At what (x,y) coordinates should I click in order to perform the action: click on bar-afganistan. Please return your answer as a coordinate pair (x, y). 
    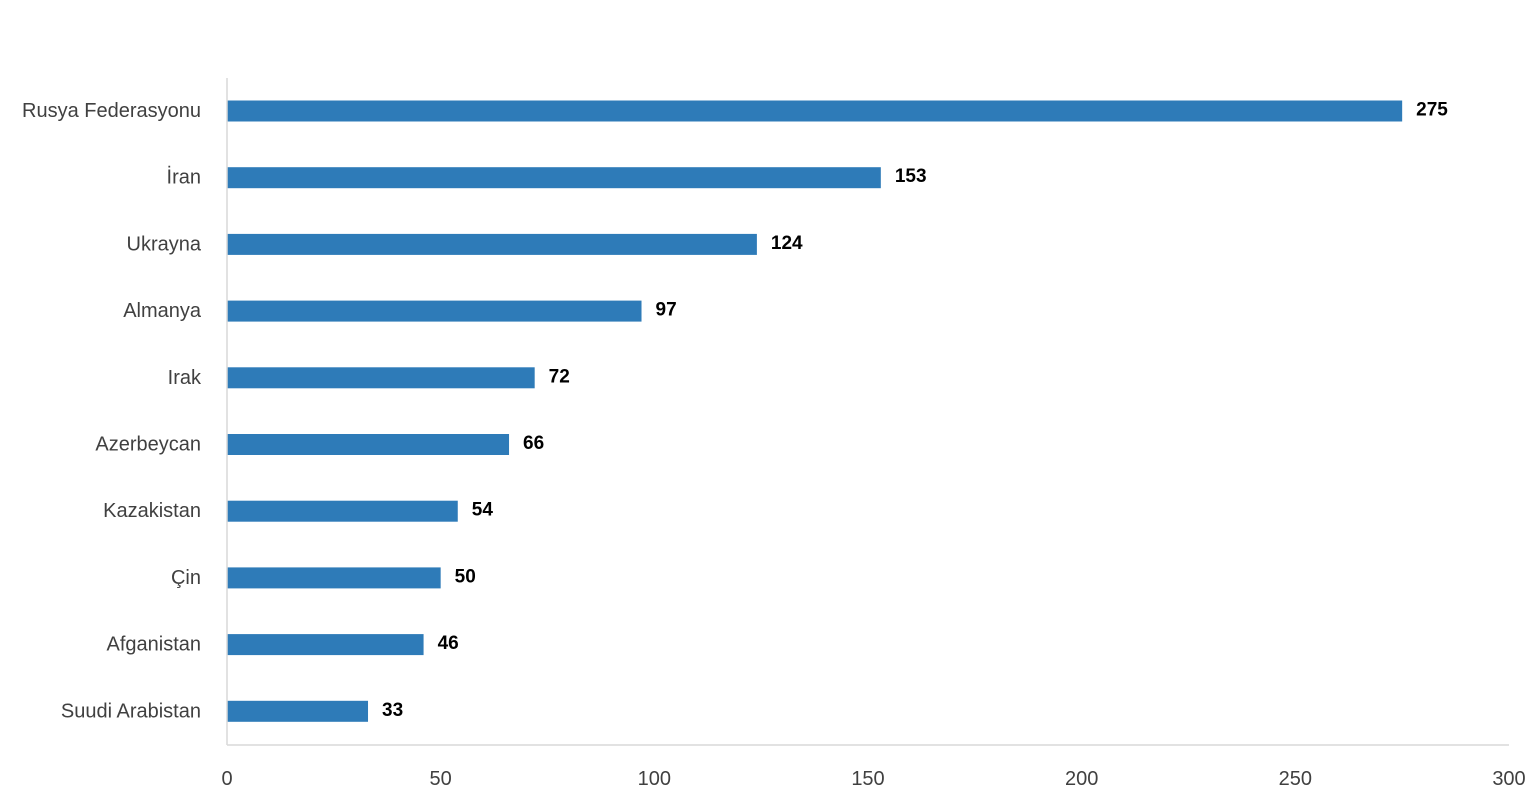
    Looking at the image, I should click on (325, 645).